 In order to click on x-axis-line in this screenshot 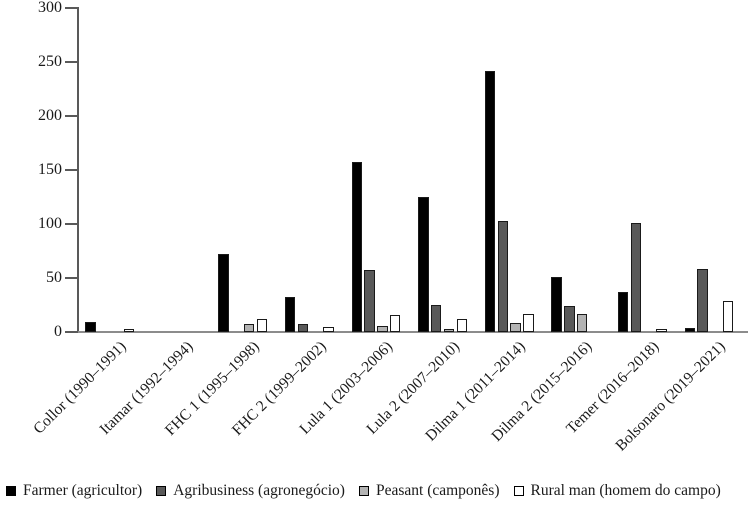, I will do `click(412, 332)`.